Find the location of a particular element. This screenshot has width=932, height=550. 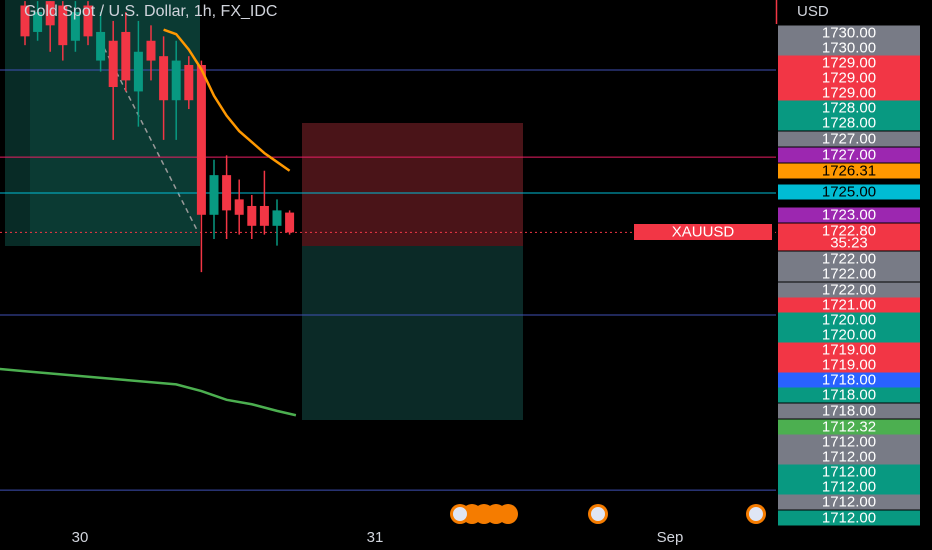

symbol-label: XAUUSD is located at coordinates (703, 231).